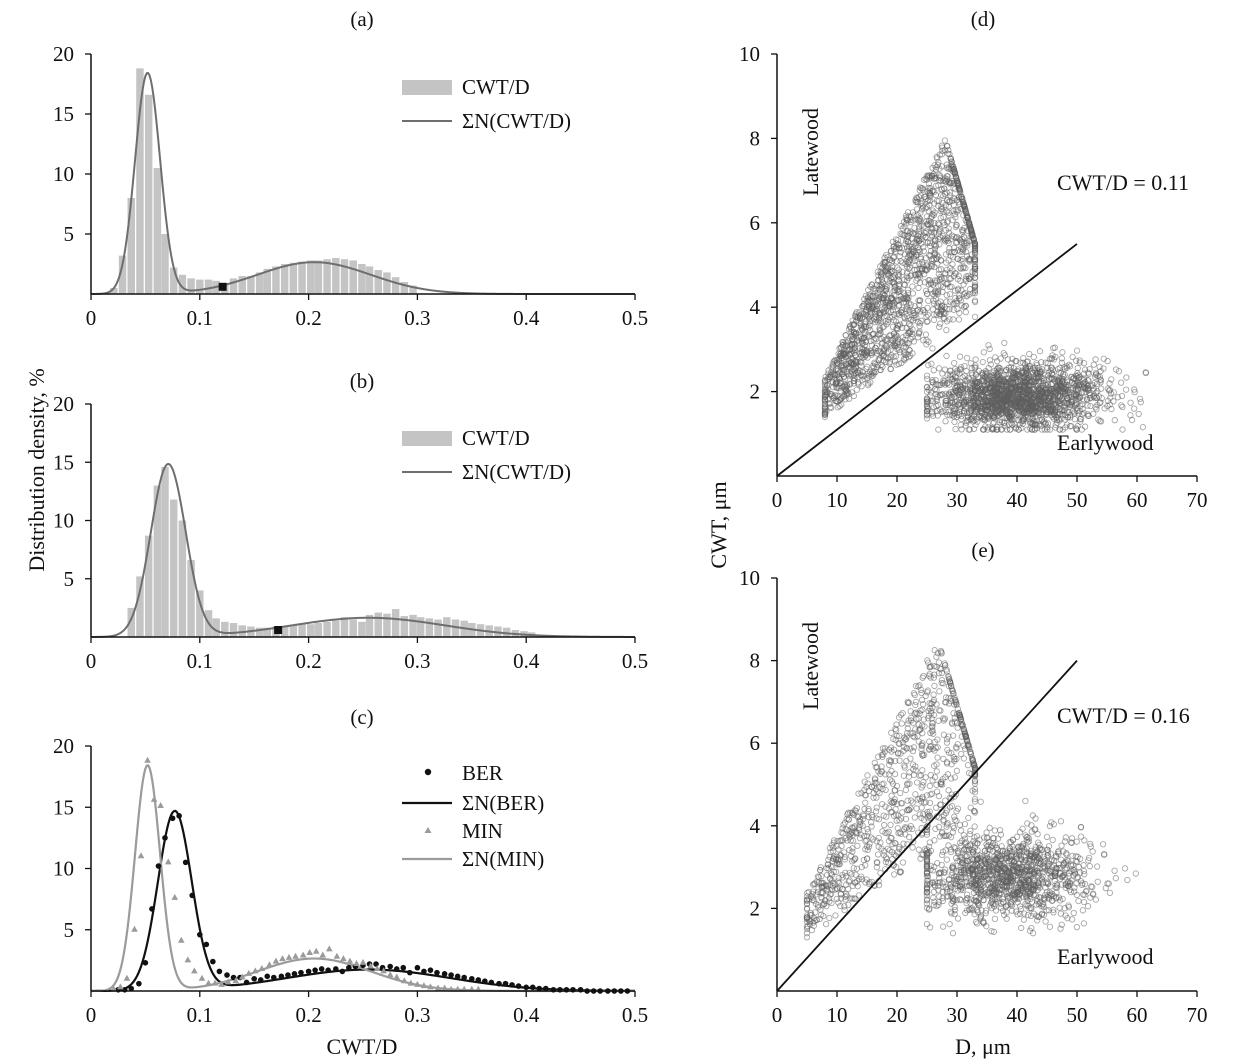 The height and width of the screenshot is (1063, 1245). Describe the element at coordinates (69, 930) in the screenshot. I see `y-tick-label: 5` at that location.